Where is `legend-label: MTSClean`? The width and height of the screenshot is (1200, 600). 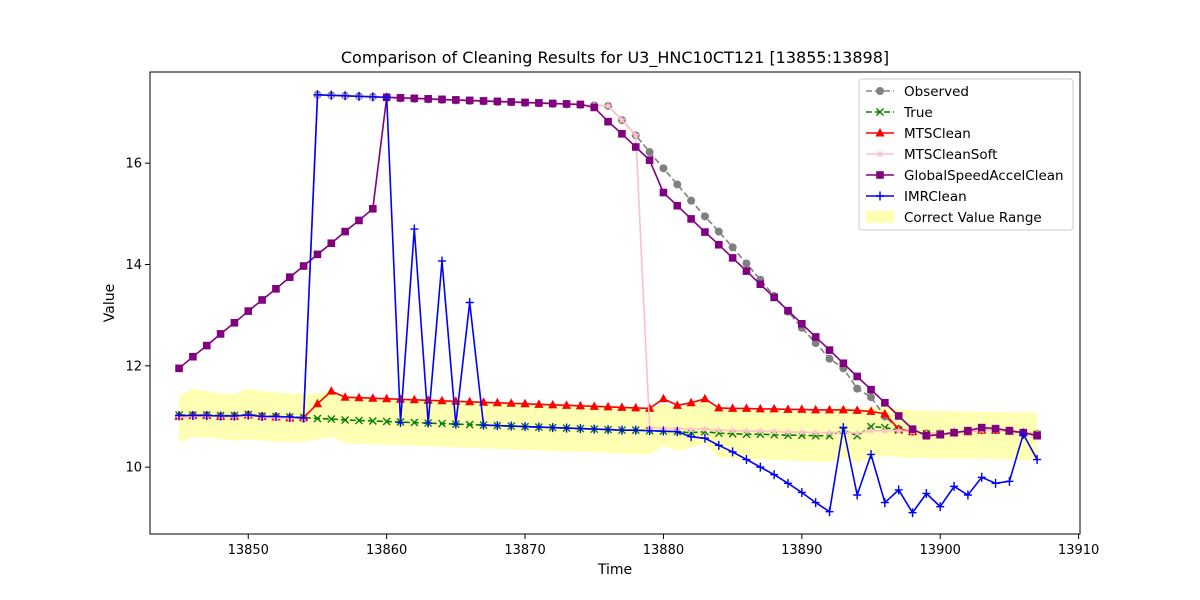 legend-label: MTSClean is located at coordinates (937, 134).